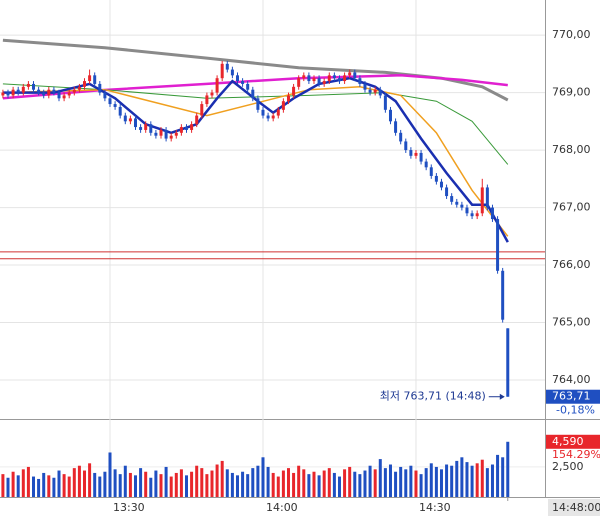  What do you see at coordinates (571, 264) in the screenshot?
I see `y-tick-label: 766,00` at bounding box center [571, 264].